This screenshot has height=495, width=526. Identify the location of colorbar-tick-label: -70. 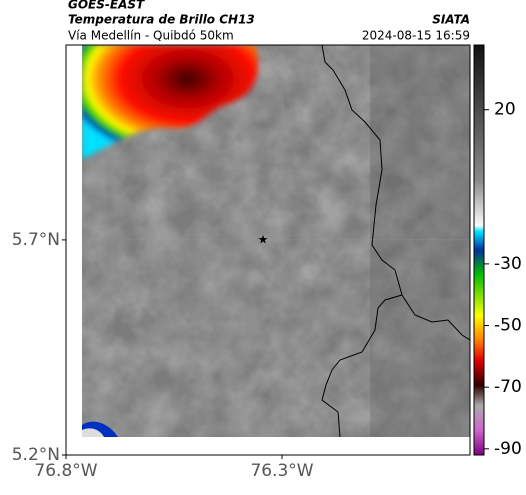
(508, 387).